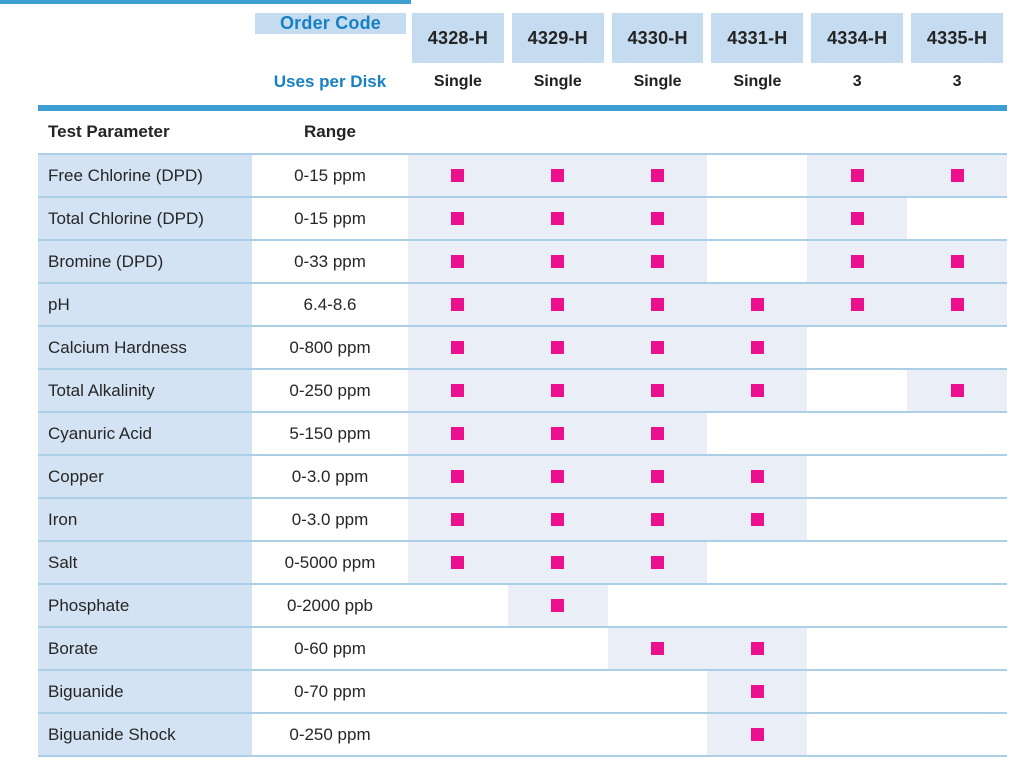 The image size is (1024, 767). I want to click on table-bottom-rule, so click(522, 756).